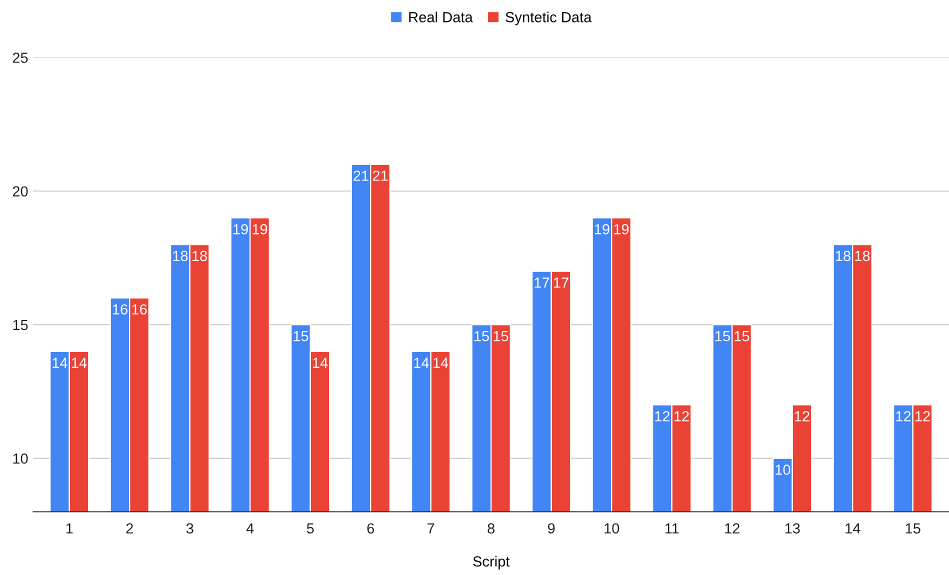 This screenshot has width=949, height=575. Describe the element at coordinates (250, 528) in the screenshot. I see `x-tick-label: 4` at that location.